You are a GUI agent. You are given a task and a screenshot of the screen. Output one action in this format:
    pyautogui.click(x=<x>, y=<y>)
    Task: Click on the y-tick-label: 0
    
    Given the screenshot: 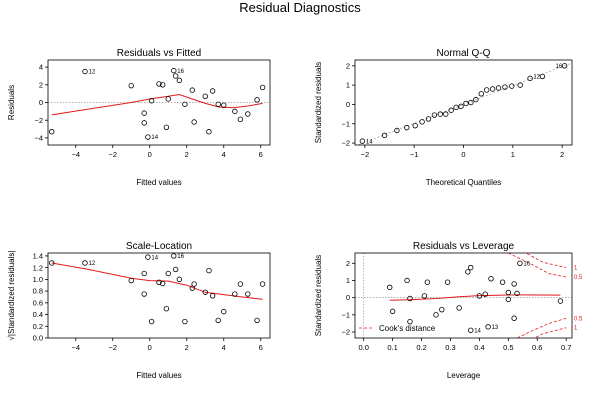 What is the action you would take?
    pyautogui.click(x=348, y=297)
    